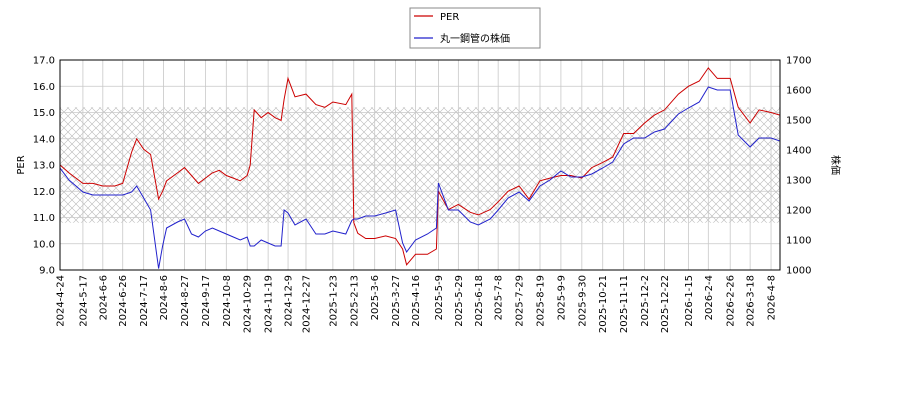  What do you see at coordinates (354, 301) in the screenshot?
I see `x-tick-label: 2025-2-13` at bounding box center [354, 301].